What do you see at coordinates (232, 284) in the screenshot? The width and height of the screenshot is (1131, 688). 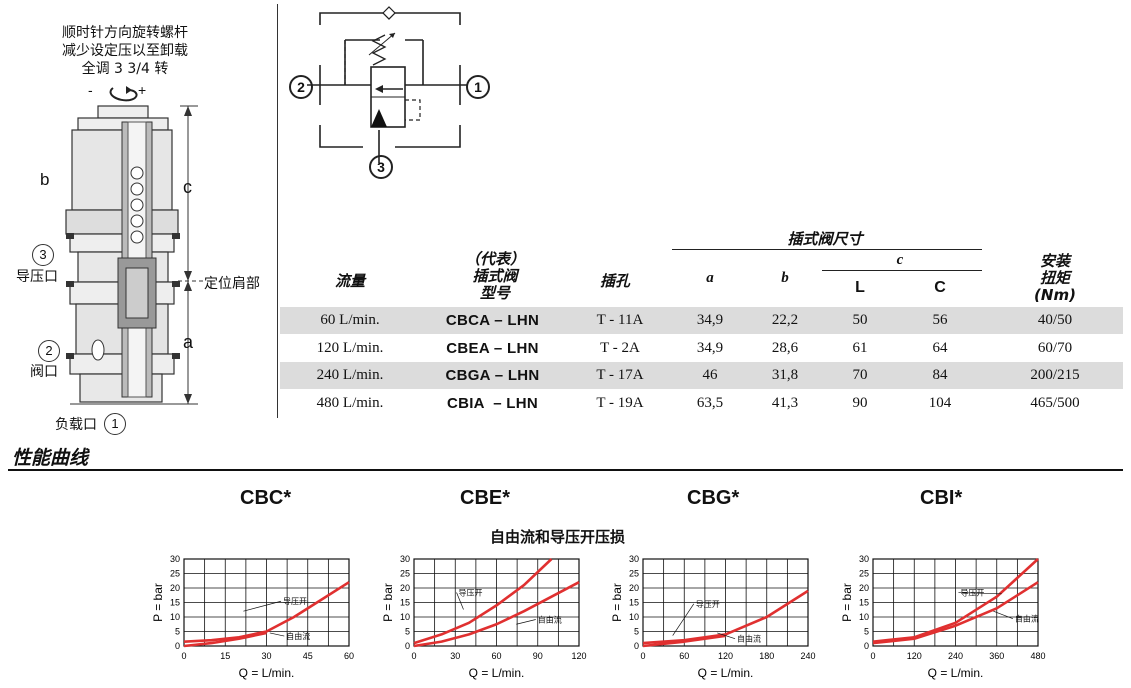 I see `locating-shoulder-label: 定位肩部` at bounding box center [232, 284].